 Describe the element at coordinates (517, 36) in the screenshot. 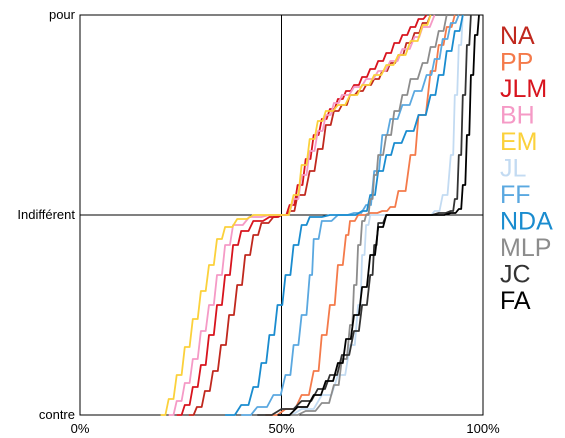

I see `legend-item-na: NA` at that location.